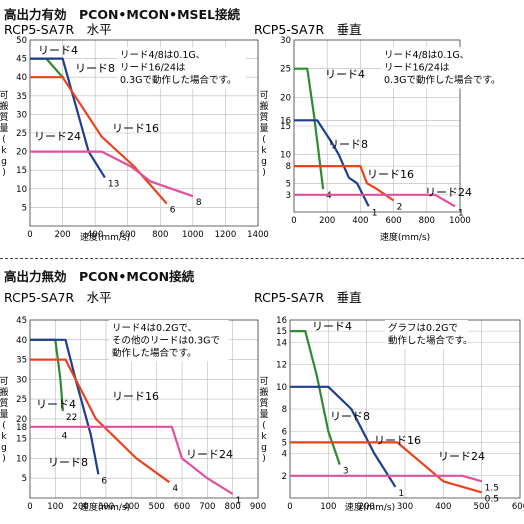 This screenshot has height=524, width=524. What do you see at coordinates (58, 297) in the screenshot?
I see `chart-title: RCP5-SA7R 水平` at bounding box center [58, 297].